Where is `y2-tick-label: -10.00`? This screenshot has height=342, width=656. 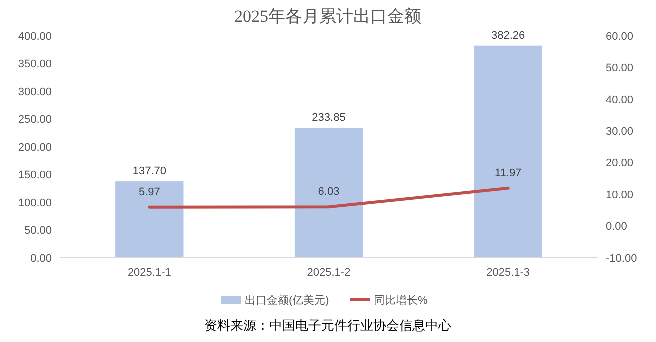 y2-tick-label: -10.00 is located at coordinates (622, 258).